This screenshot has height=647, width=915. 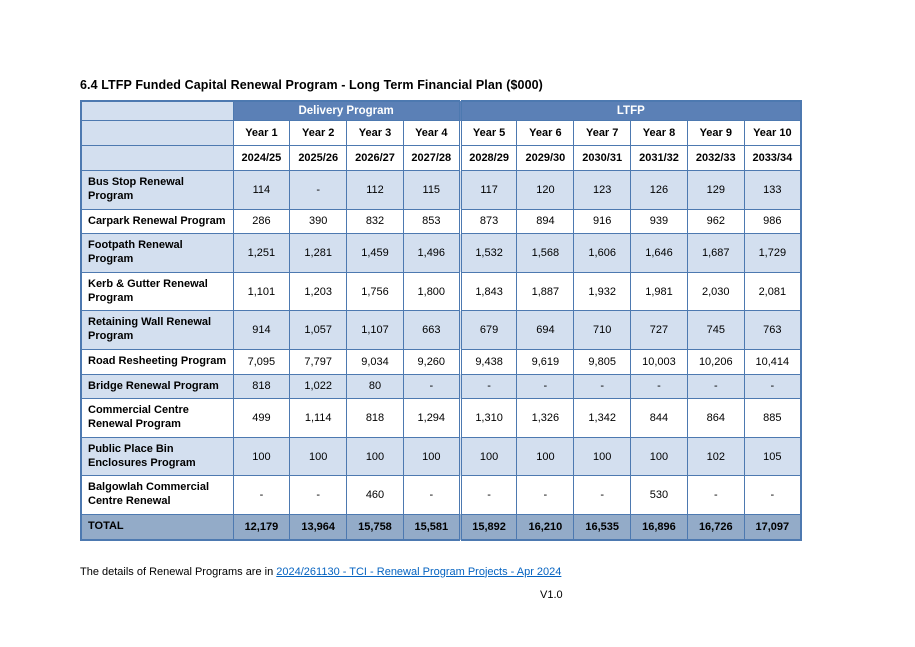 I want to click on footer-text: The details of Renewal Programs are in, so click(x=178, y=571).